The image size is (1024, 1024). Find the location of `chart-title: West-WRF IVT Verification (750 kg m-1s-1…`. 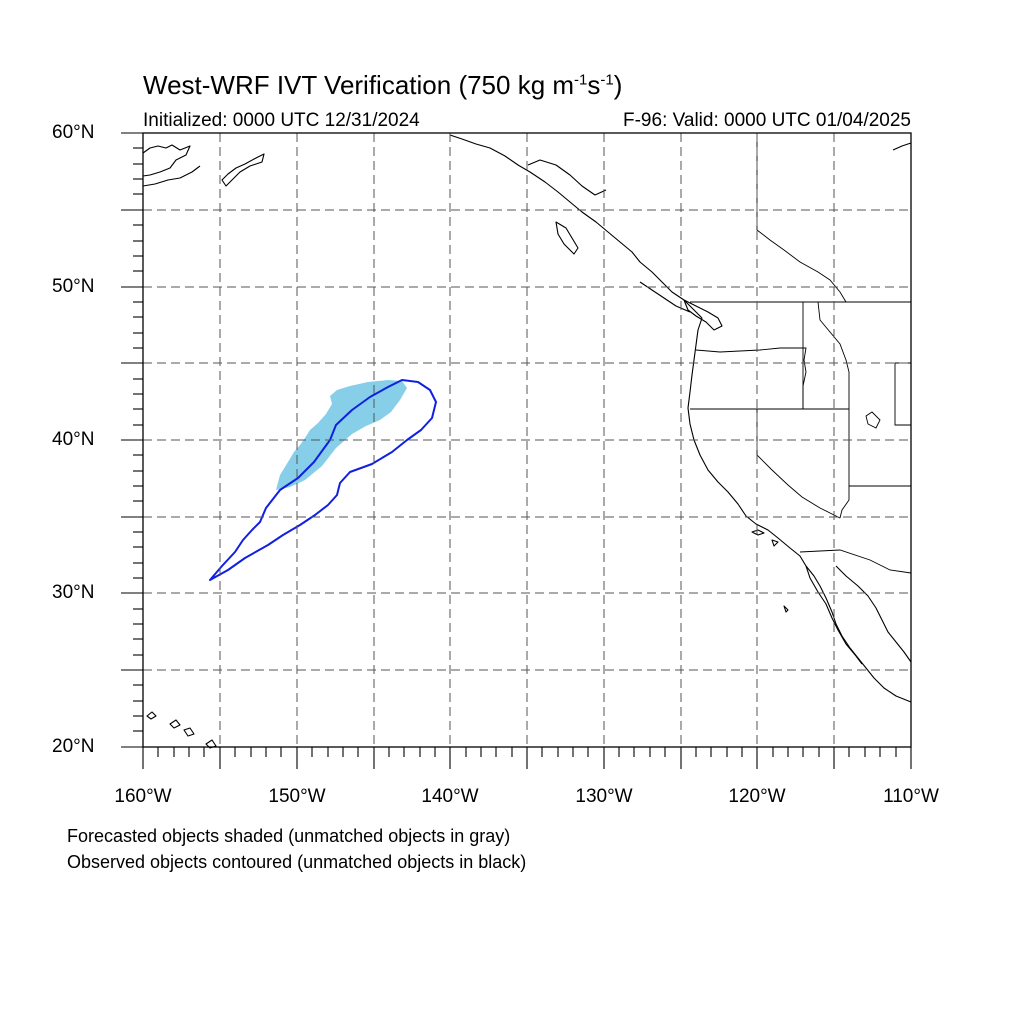

chart-title: West-WRF IVT Verification (750 kg m-1s-1… is located at coordinates (383, 85).